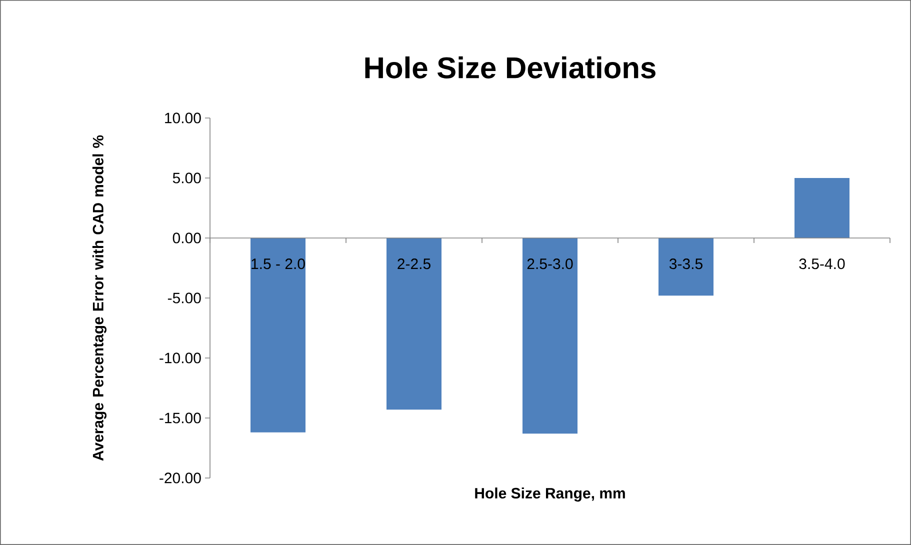  Describe the element at coordinates (278, 264) in the screenshot. I see `x-tick-label: 1.5 - 2.0` at that location.